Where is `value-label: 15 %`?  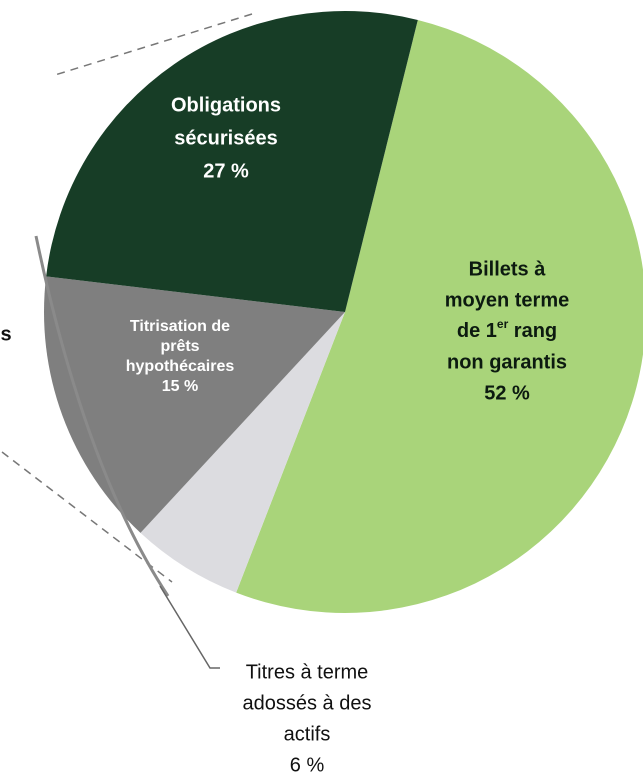 value-label: 15 % is located at coordinates (180, 386).